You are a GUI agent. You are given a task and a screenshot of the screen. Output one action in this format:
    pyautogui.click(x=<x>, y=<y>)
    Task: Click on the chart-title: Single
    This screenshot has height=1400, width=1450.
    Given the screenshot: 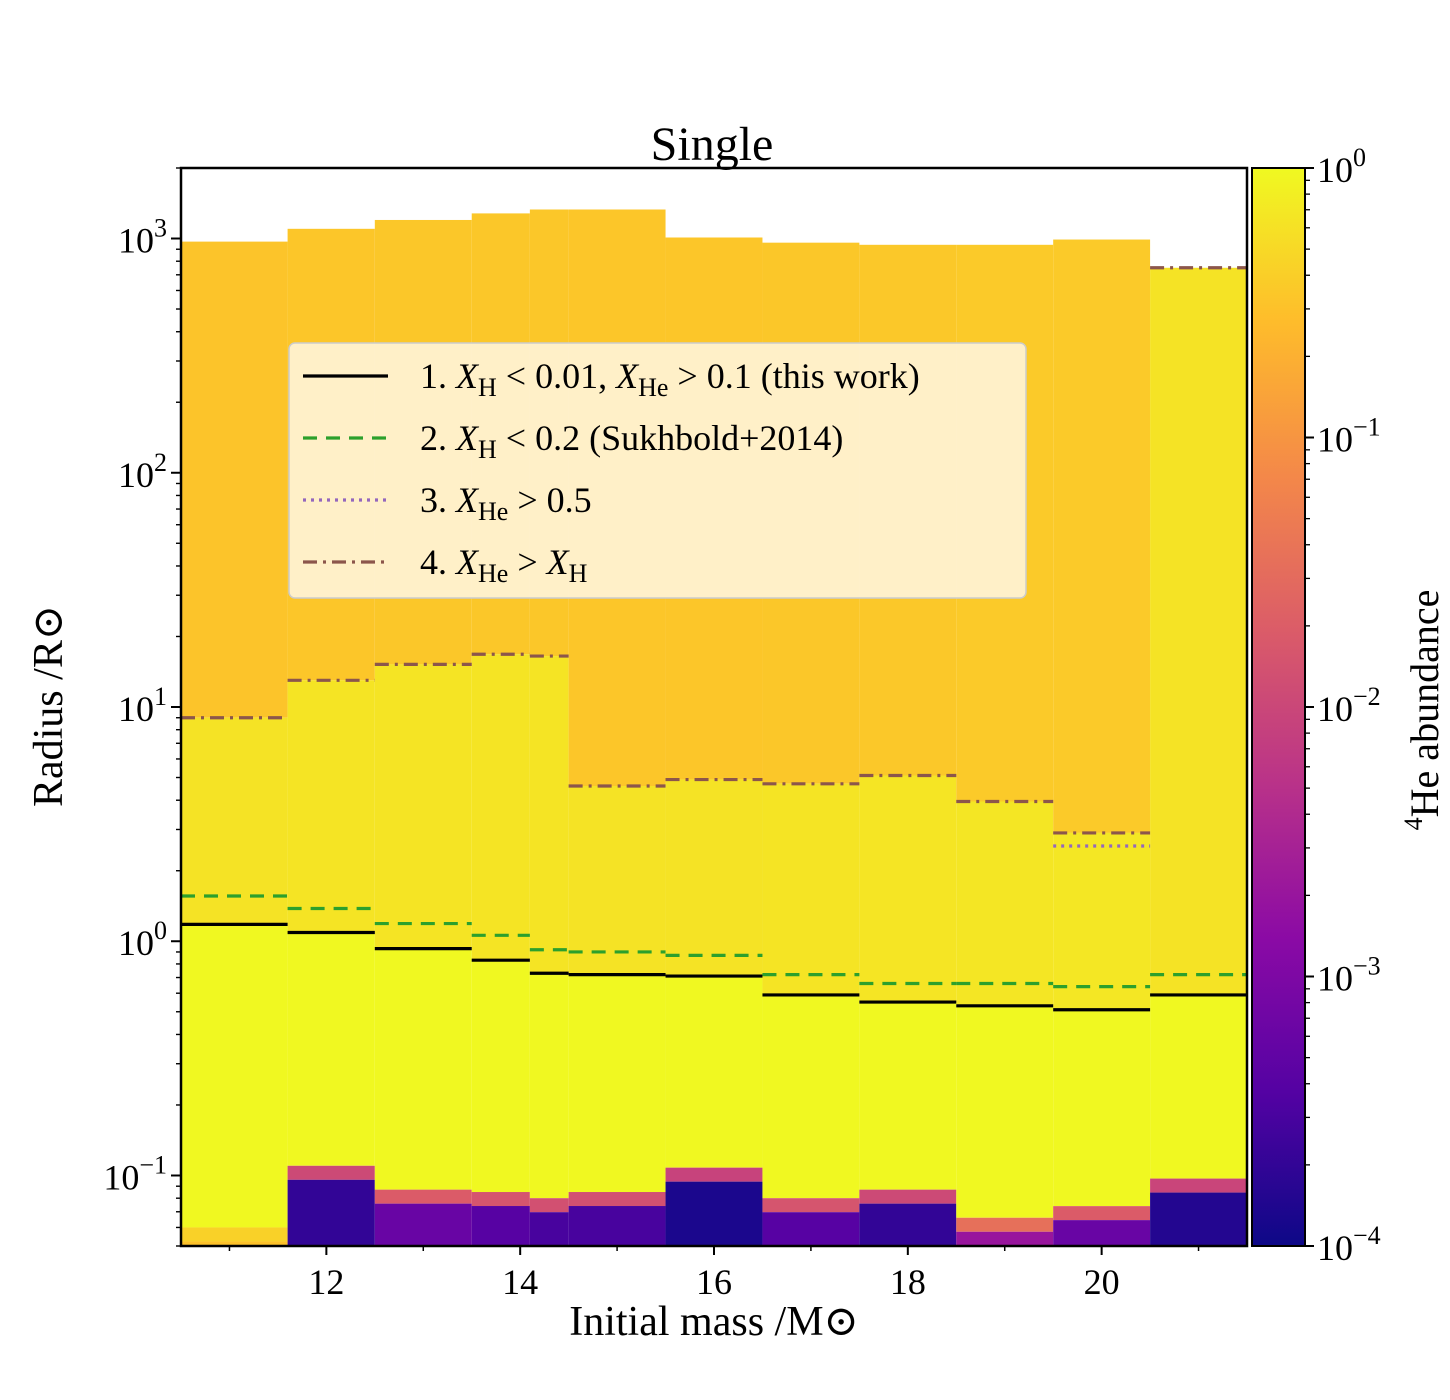 What is the action you would take?
    pyautogui.click(x=712, y=144)
    